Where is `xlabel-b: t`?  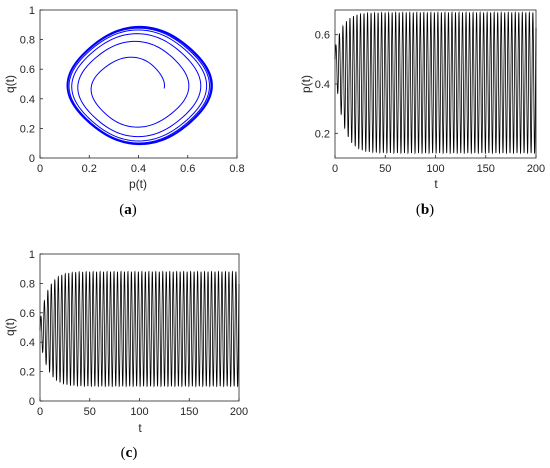 xlabel-b: t is located at coordinates (436, 184).